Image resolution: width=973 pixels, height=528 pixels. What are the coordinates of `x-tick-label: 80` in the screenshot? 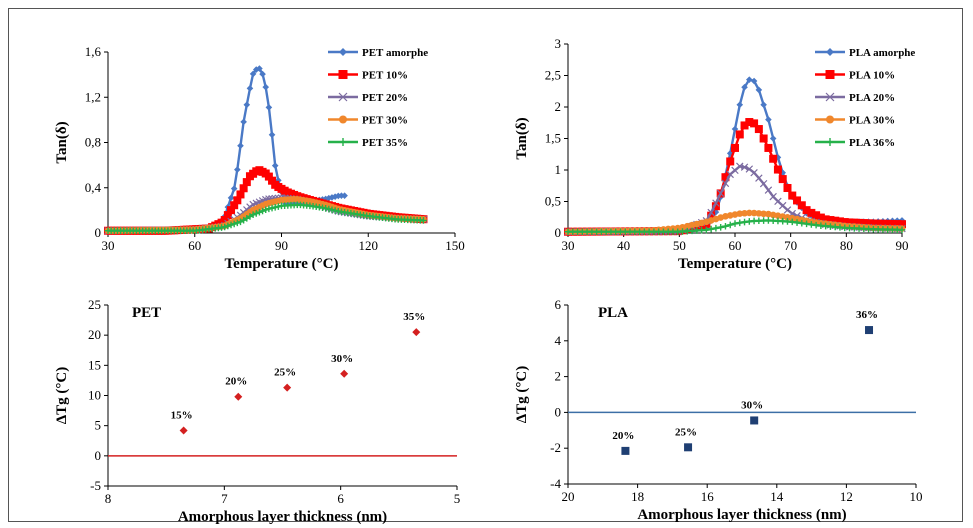 It's located at (846, 245).